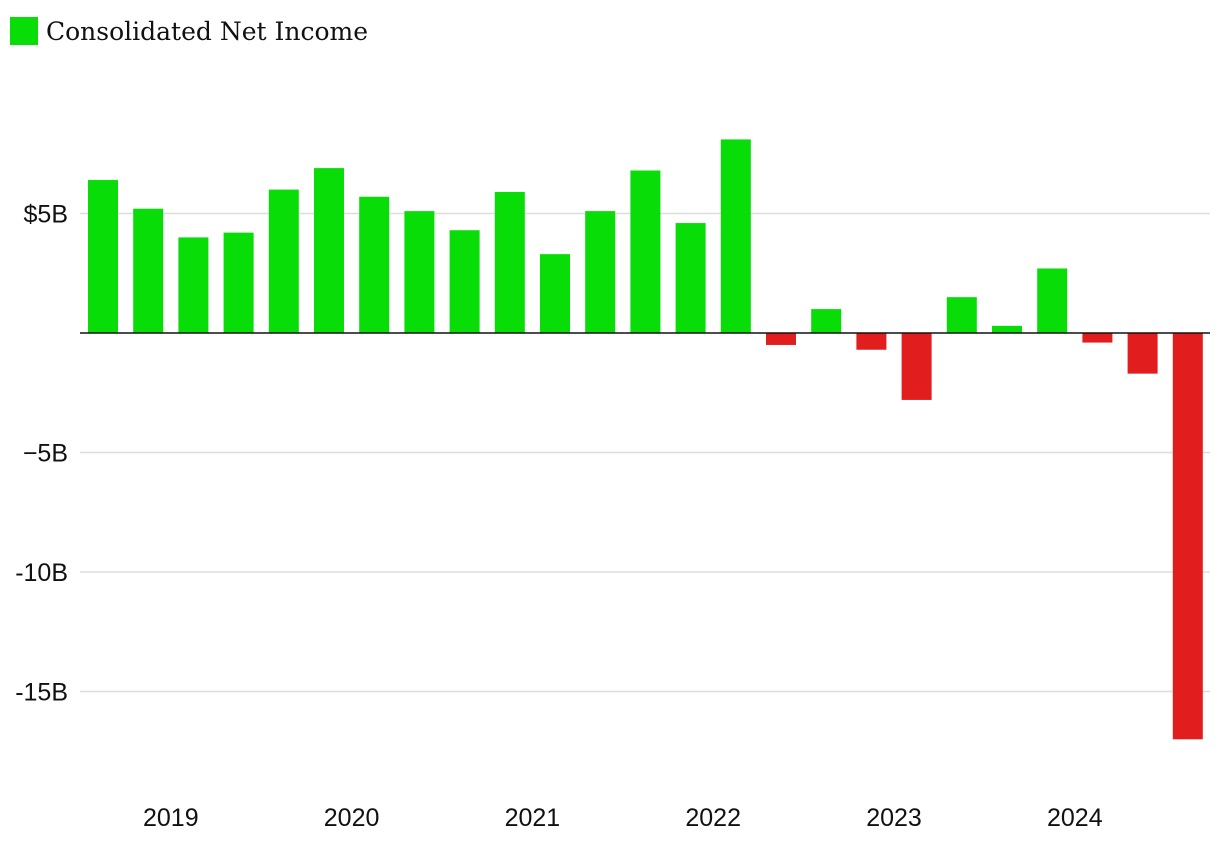  I want to click on x-tick-label: 2022, so click(713, 818).